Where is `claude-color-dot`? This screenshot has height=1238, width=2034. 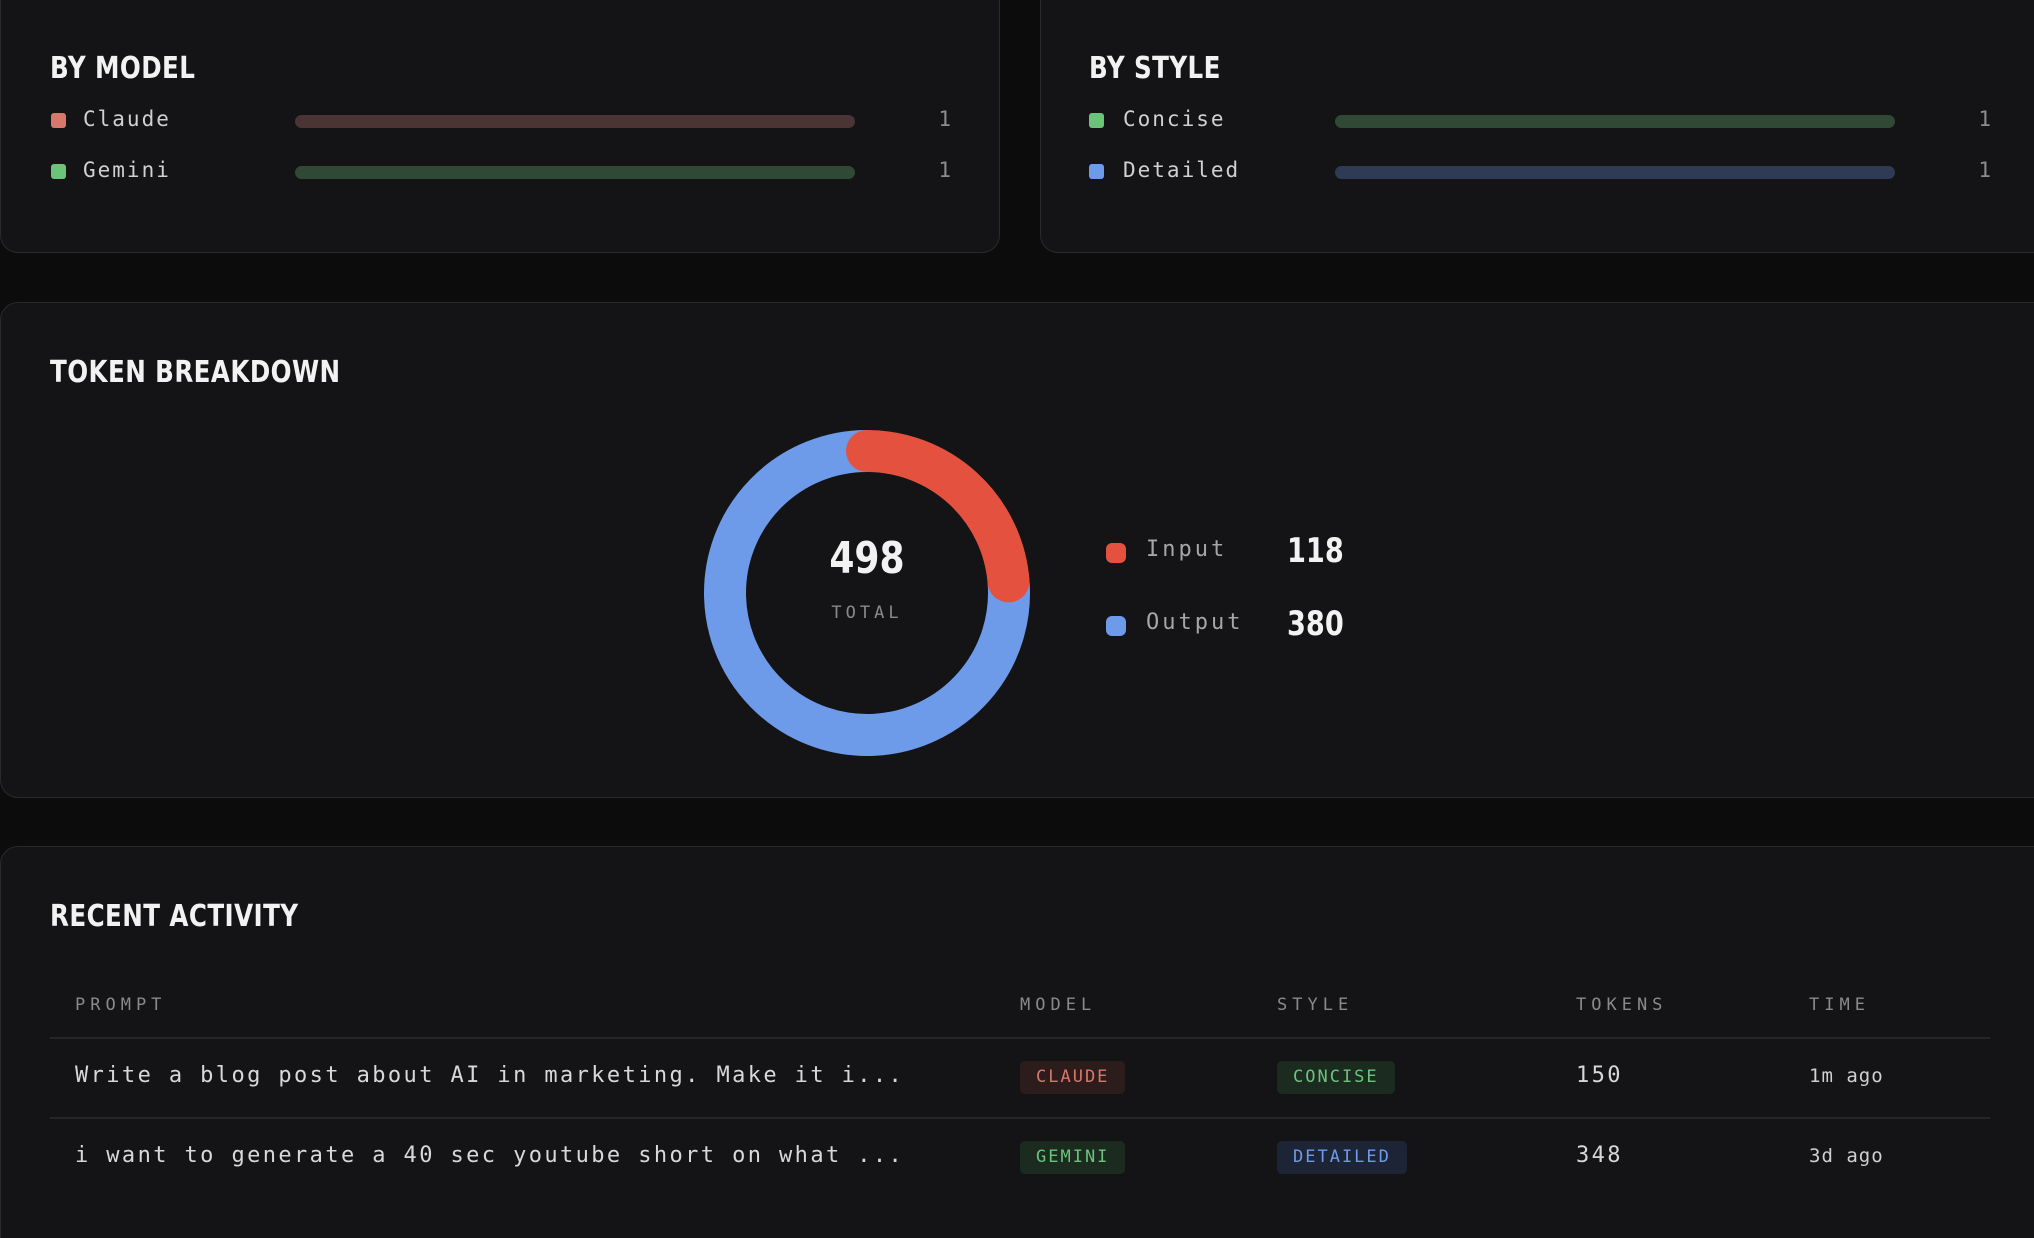 claude-color-dot is located at coordinates (58, 120).